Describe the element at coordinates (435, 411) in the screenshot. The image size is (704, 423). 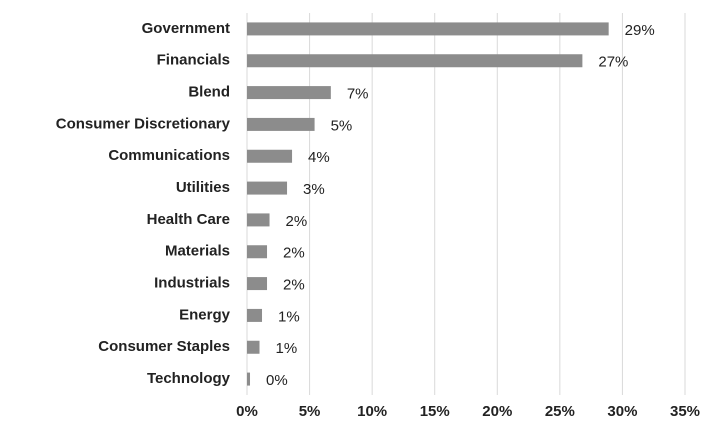
I see `x-tick-label: 15%` at that location.